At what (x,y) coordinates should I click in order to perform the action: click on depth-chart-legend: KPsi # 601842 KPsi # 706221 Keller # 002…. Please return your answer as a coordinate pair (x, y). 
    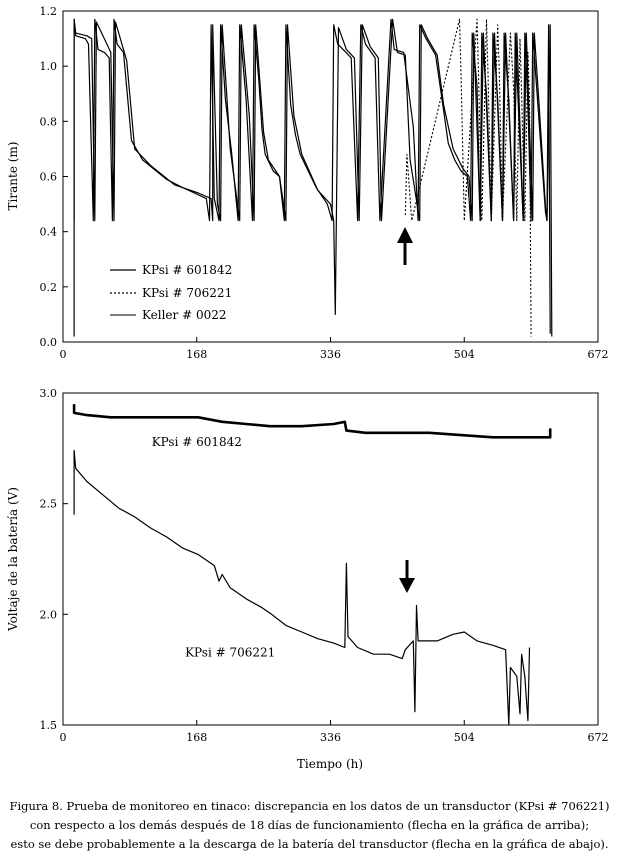
    Looking at the image, I should click on (171, 292).